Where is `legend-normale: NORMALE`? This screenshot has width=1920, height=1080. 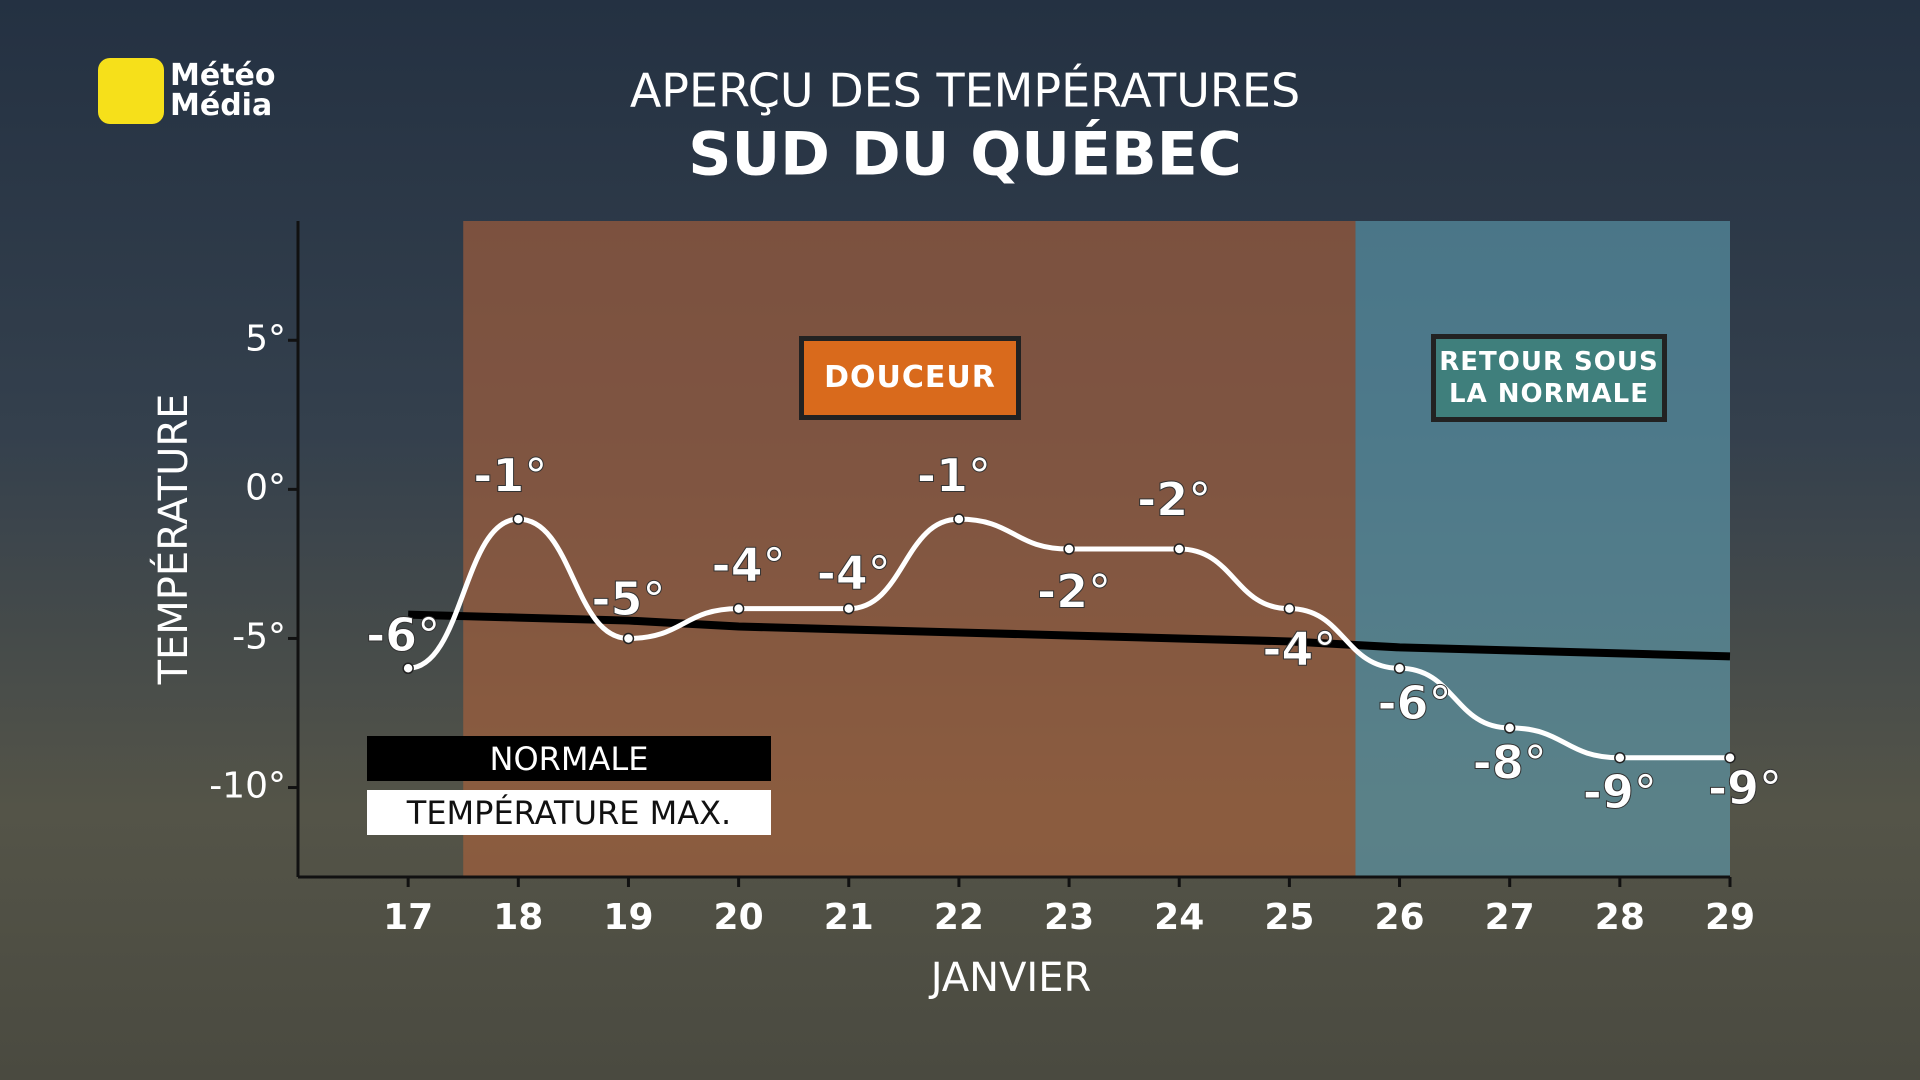
legend-normale: NORMALE is located at coordinates (569, 758).